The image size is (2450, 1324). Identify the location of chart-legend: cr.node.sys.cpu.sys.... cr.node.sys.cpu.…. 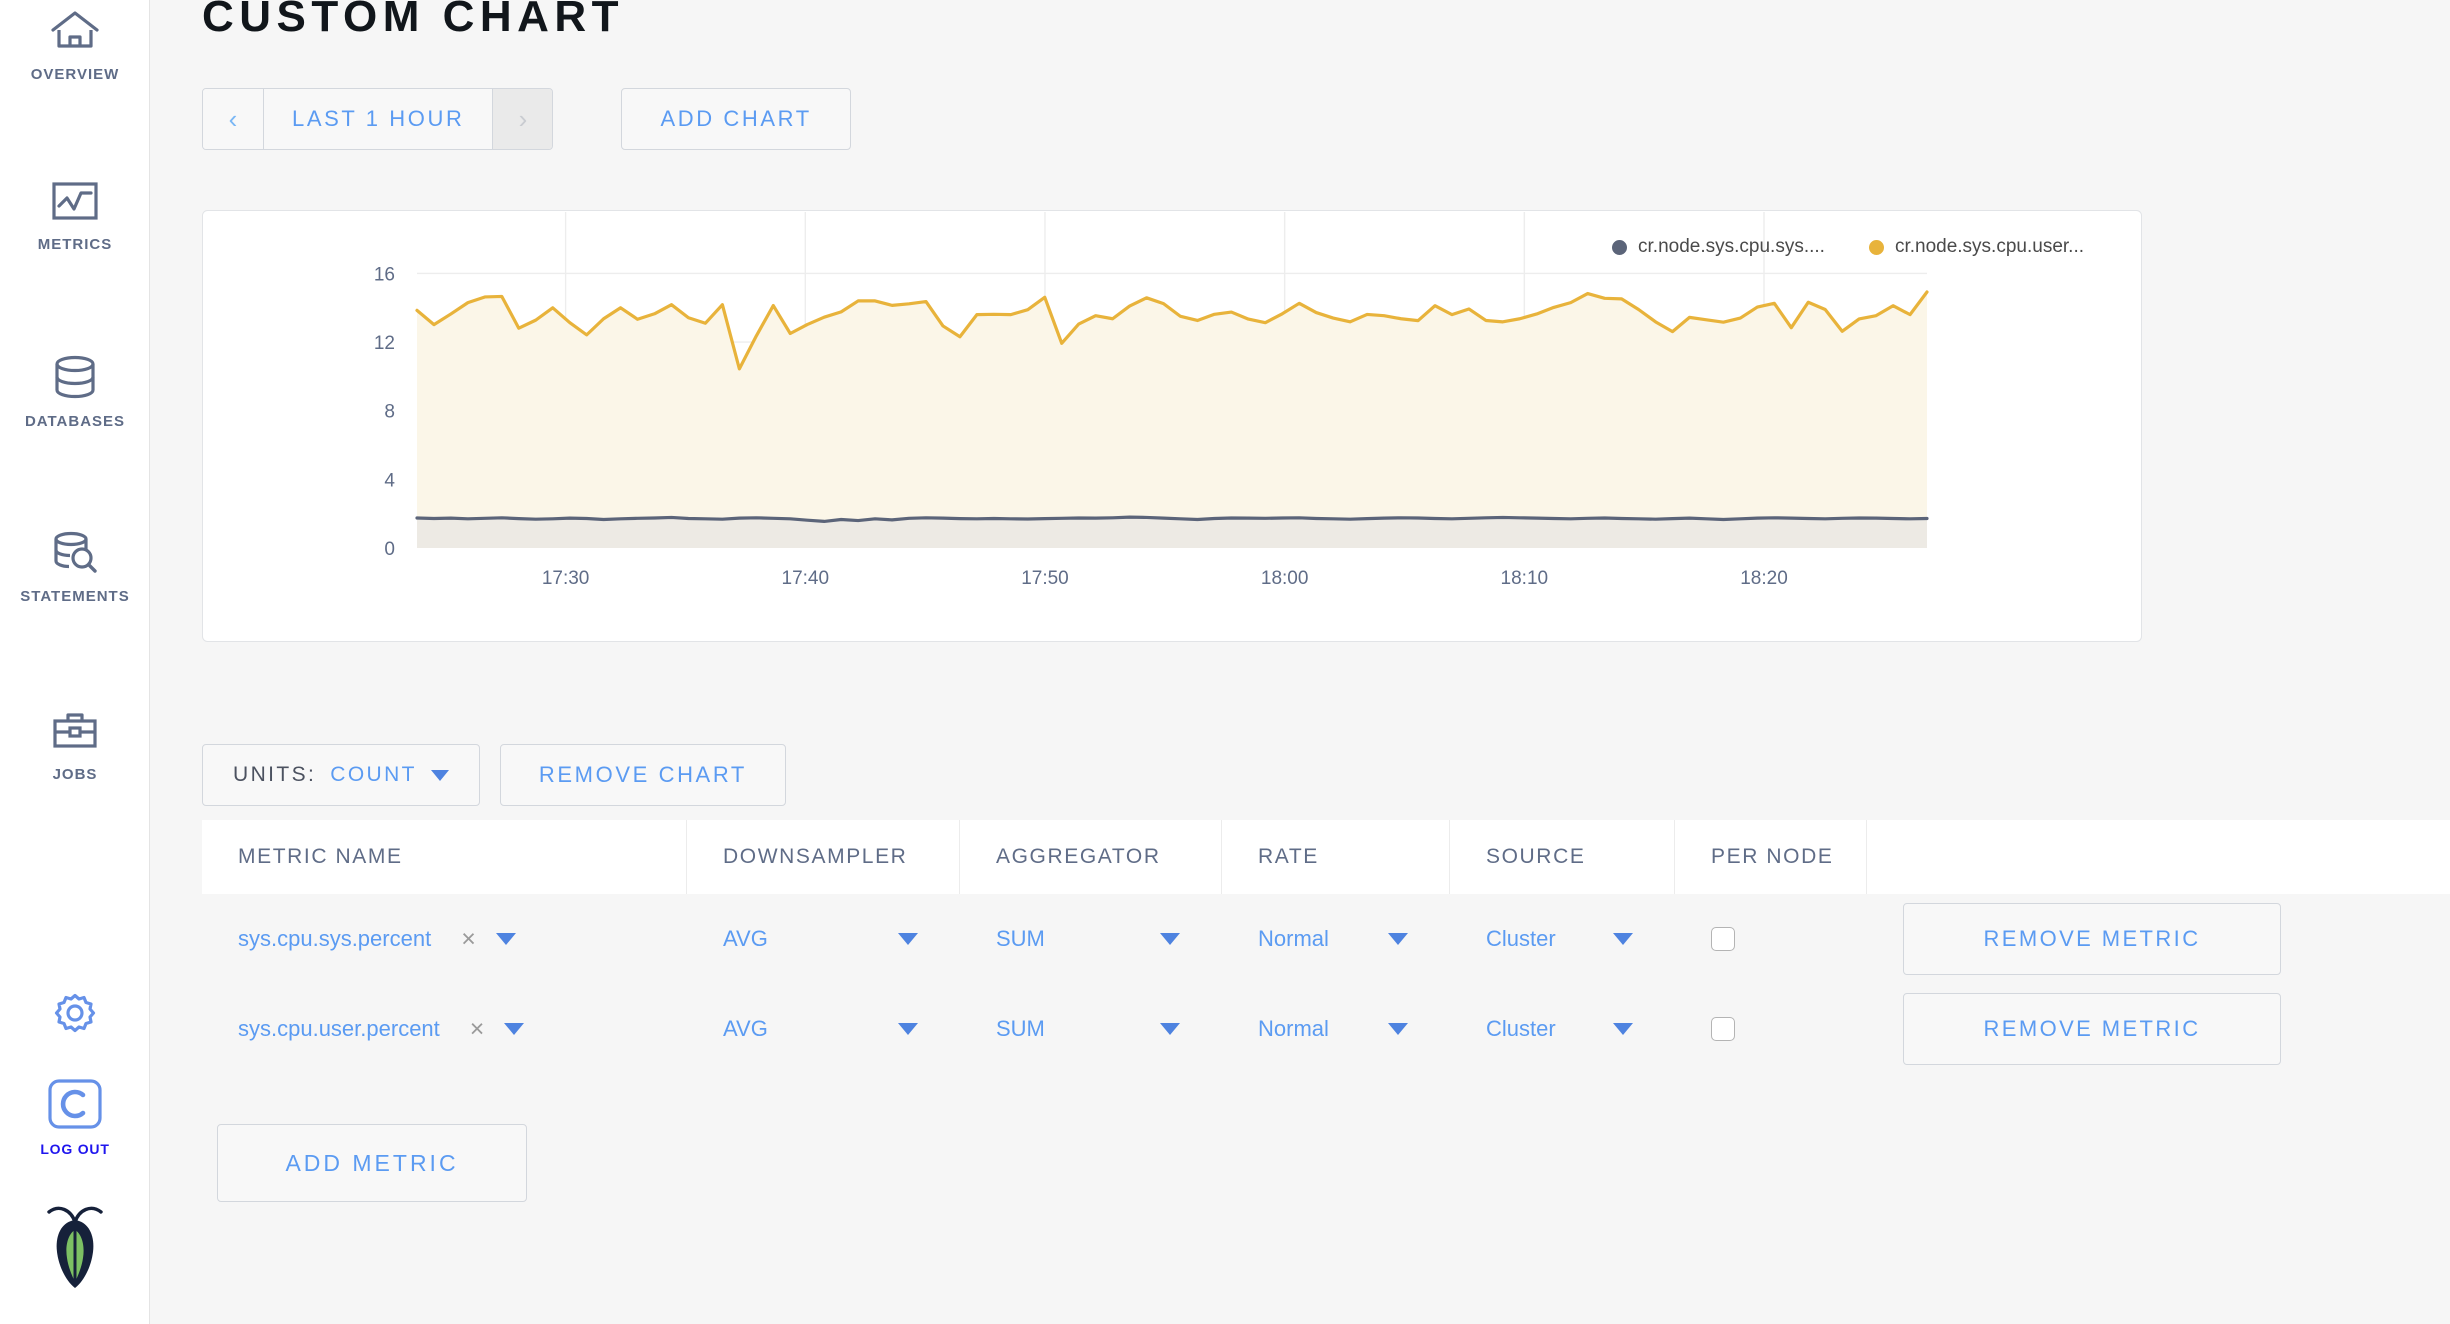
(1848, 247).